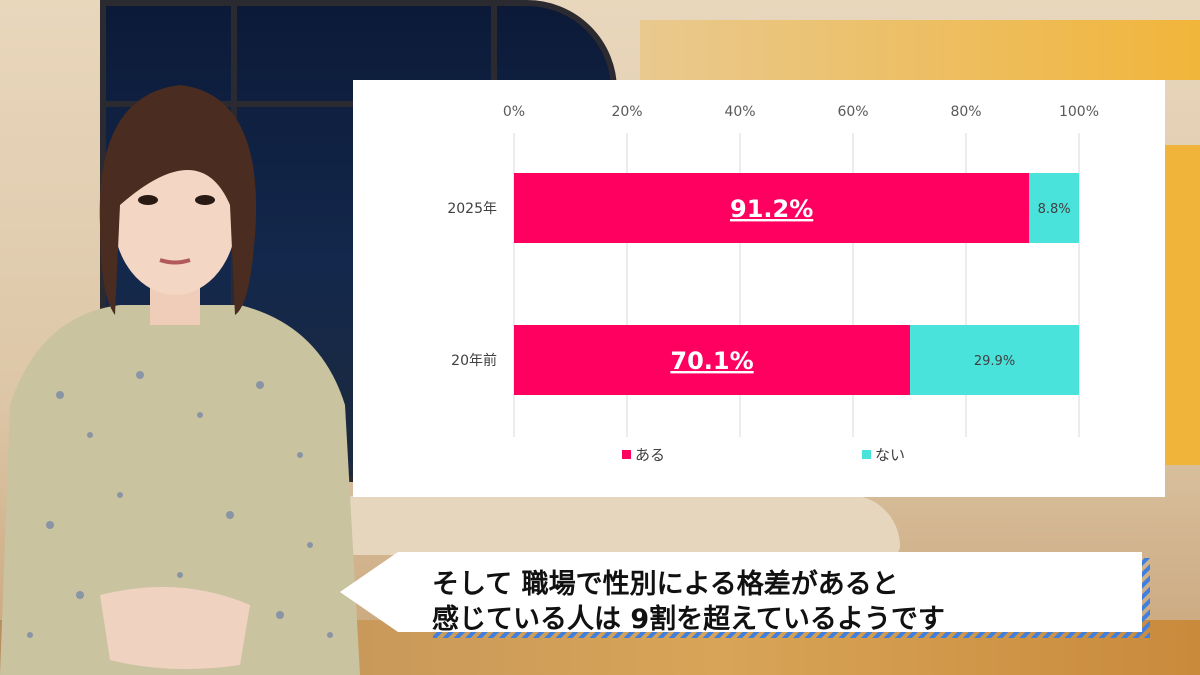 The width and height of the screenshot is (1200, 675). I want to click on caption-box, so click(745, 595).